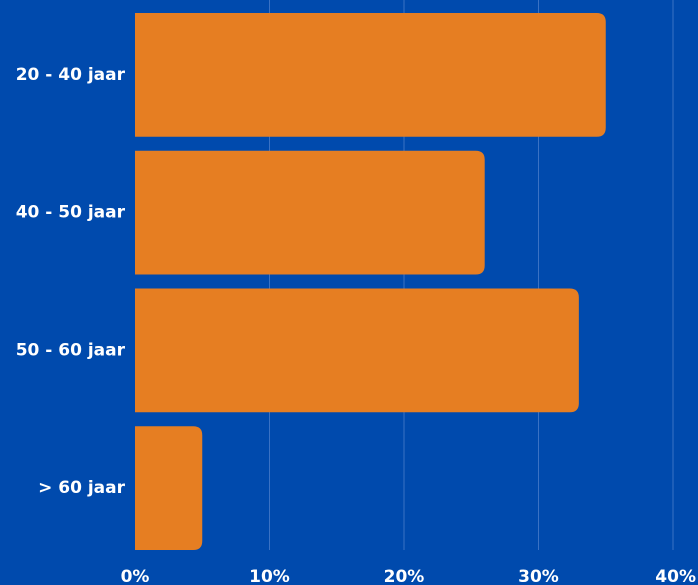  Describe the element at coordinates (71, 350) in the screenshot. I see `category-label: 50 - 60 jaar` at that location.